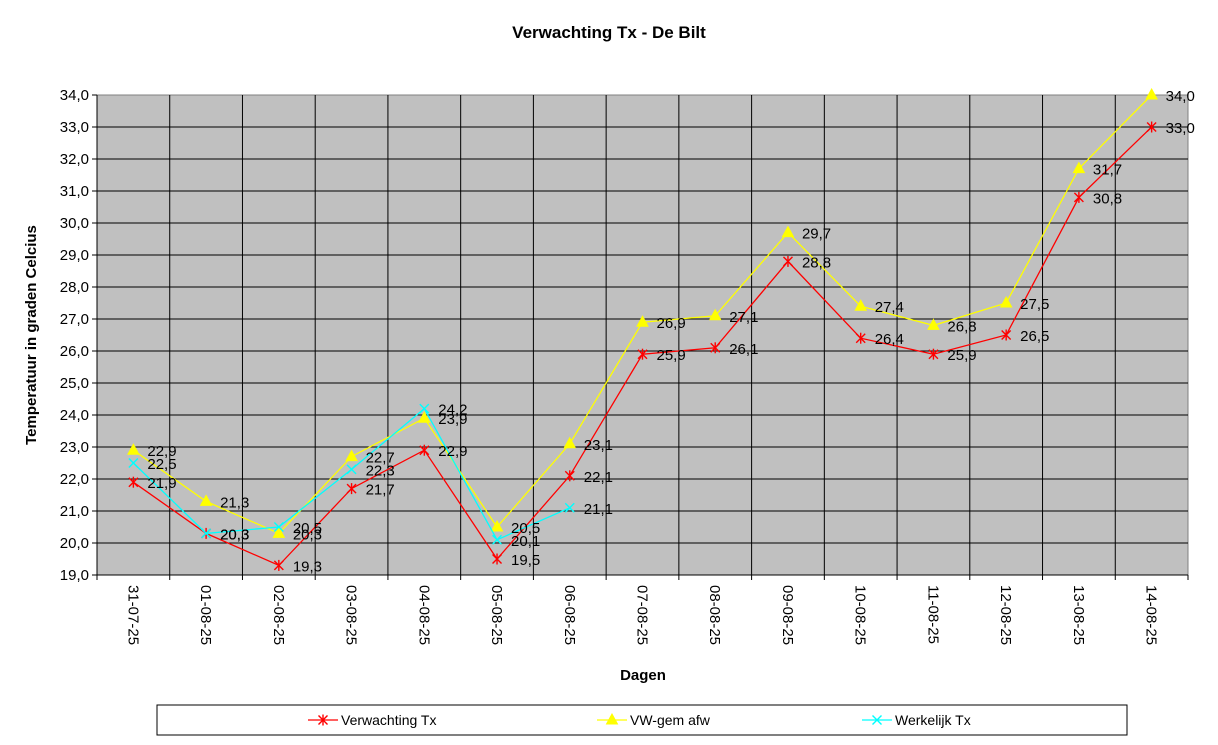  I want to click on data-label: 26,8, so click(961, 326).